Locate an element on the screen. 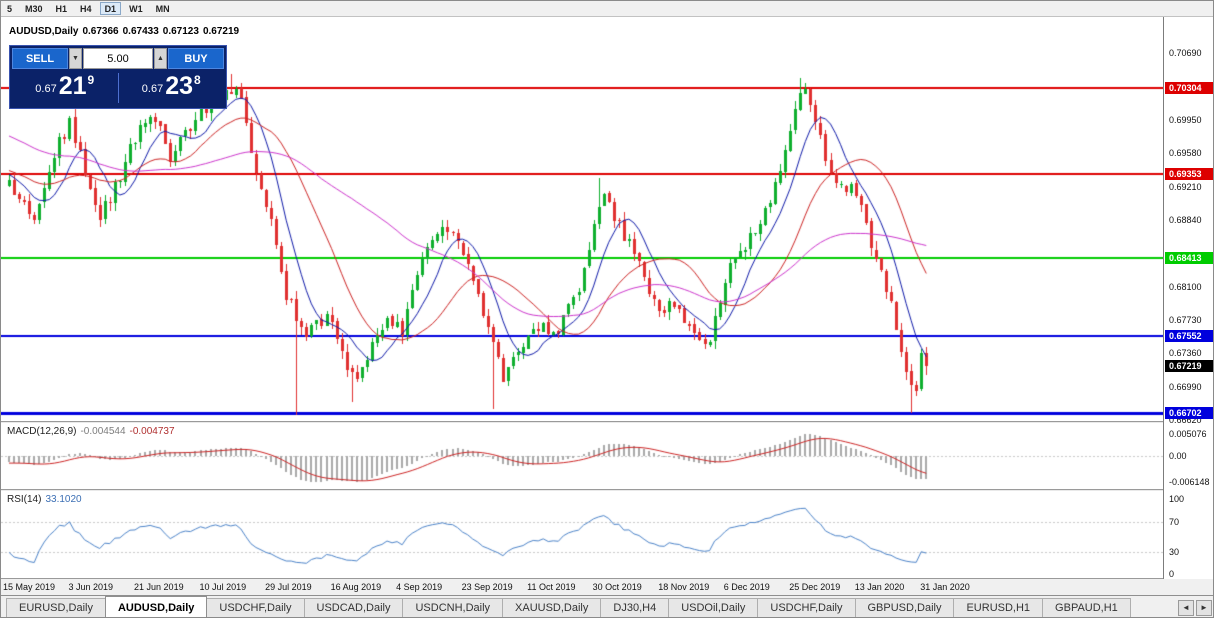 This screenshot has height=618, width=1214. timeframe-h4: H4 is located at coordinates (86, 9).